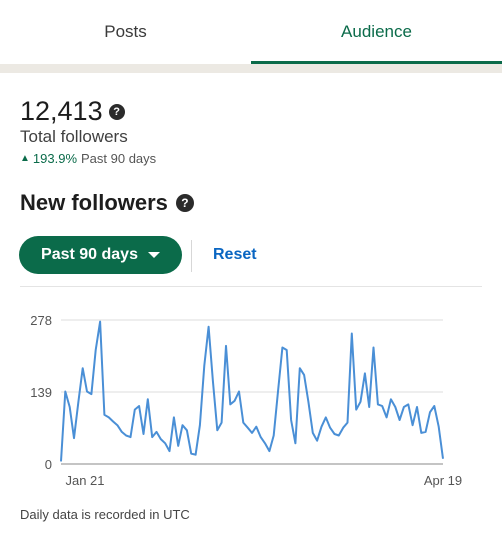 This screenshot has width=502, height=546. I want to click on growth-indicator: ▲ 193.9% Past 90 days, so click(88, 158).